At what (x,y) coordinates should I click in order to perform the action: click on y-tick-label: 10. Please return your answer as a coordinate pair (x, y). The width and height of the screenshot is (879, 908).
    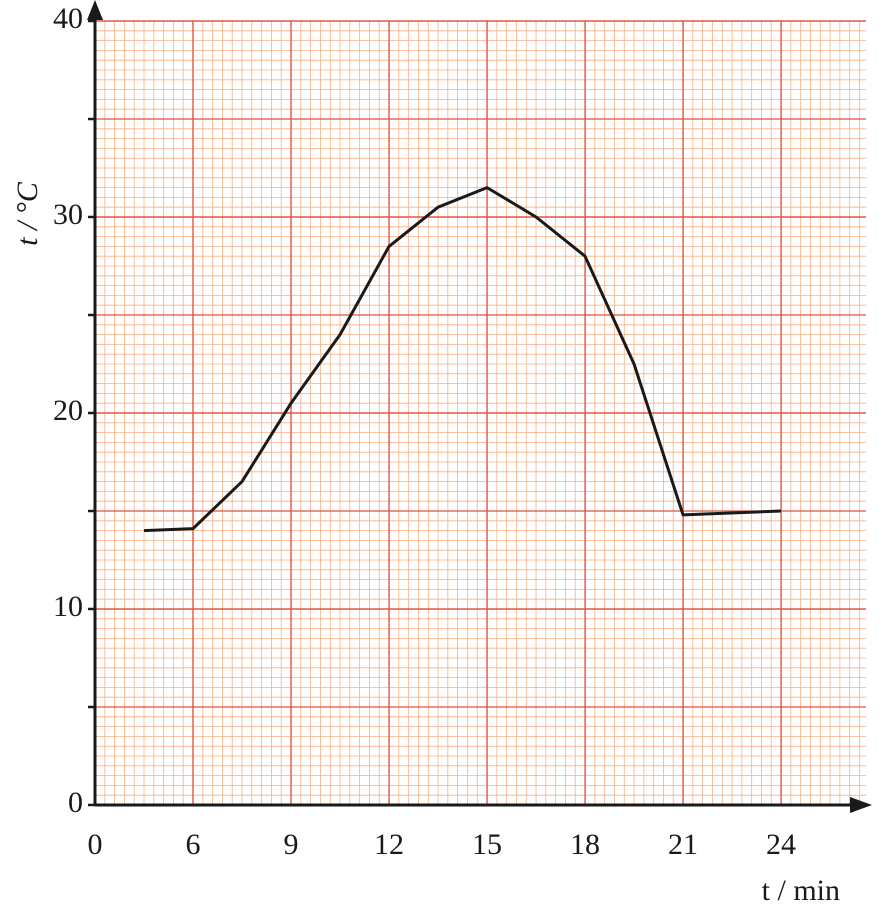
    Looking at the image, I should click on (68, 606).